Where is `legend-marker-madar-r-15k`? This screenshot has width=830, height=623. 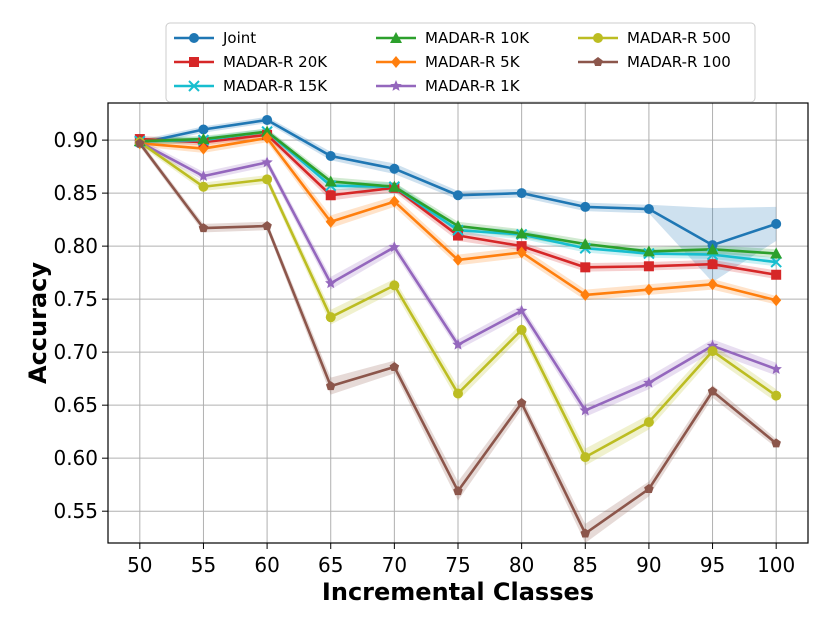 legend-marker-madar-r-15k is located at coordinates (194, 86).